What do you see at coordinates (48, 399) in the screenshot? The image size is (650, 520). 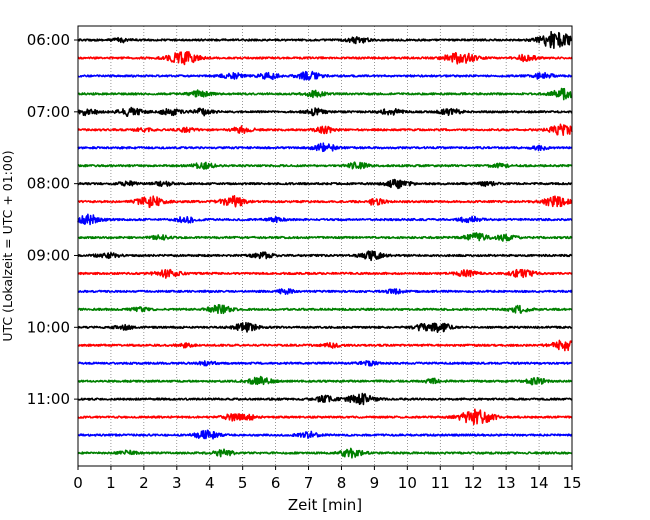 I see `y-tick-label: 11:00` at bounding box center [48, 399].